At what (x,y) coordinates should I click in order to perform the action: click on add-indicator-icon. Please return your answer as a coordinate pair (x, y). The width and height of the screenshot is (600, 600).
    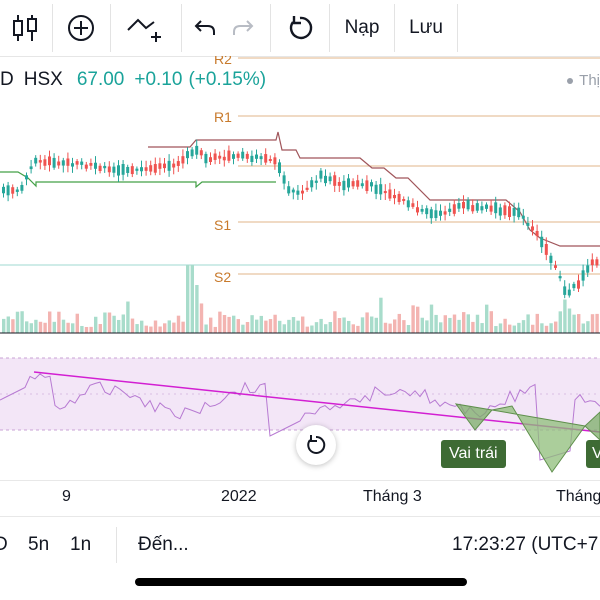
    Looking at the image, I should click on (81, 28).